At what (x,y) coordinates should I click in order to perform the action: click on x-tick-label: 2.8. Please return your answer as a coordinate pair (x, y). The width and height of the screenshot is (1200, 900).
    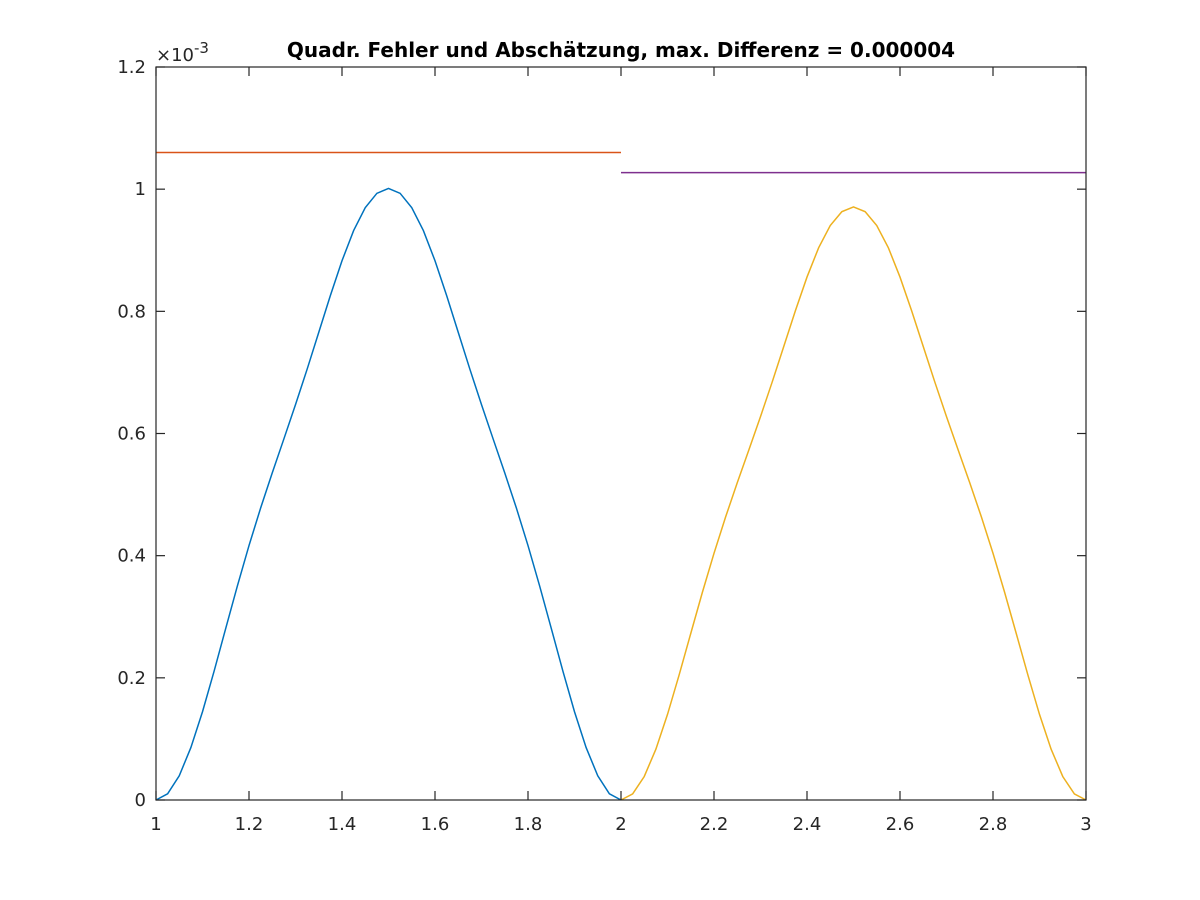
    Looking at the image, I should click on (993, 824).